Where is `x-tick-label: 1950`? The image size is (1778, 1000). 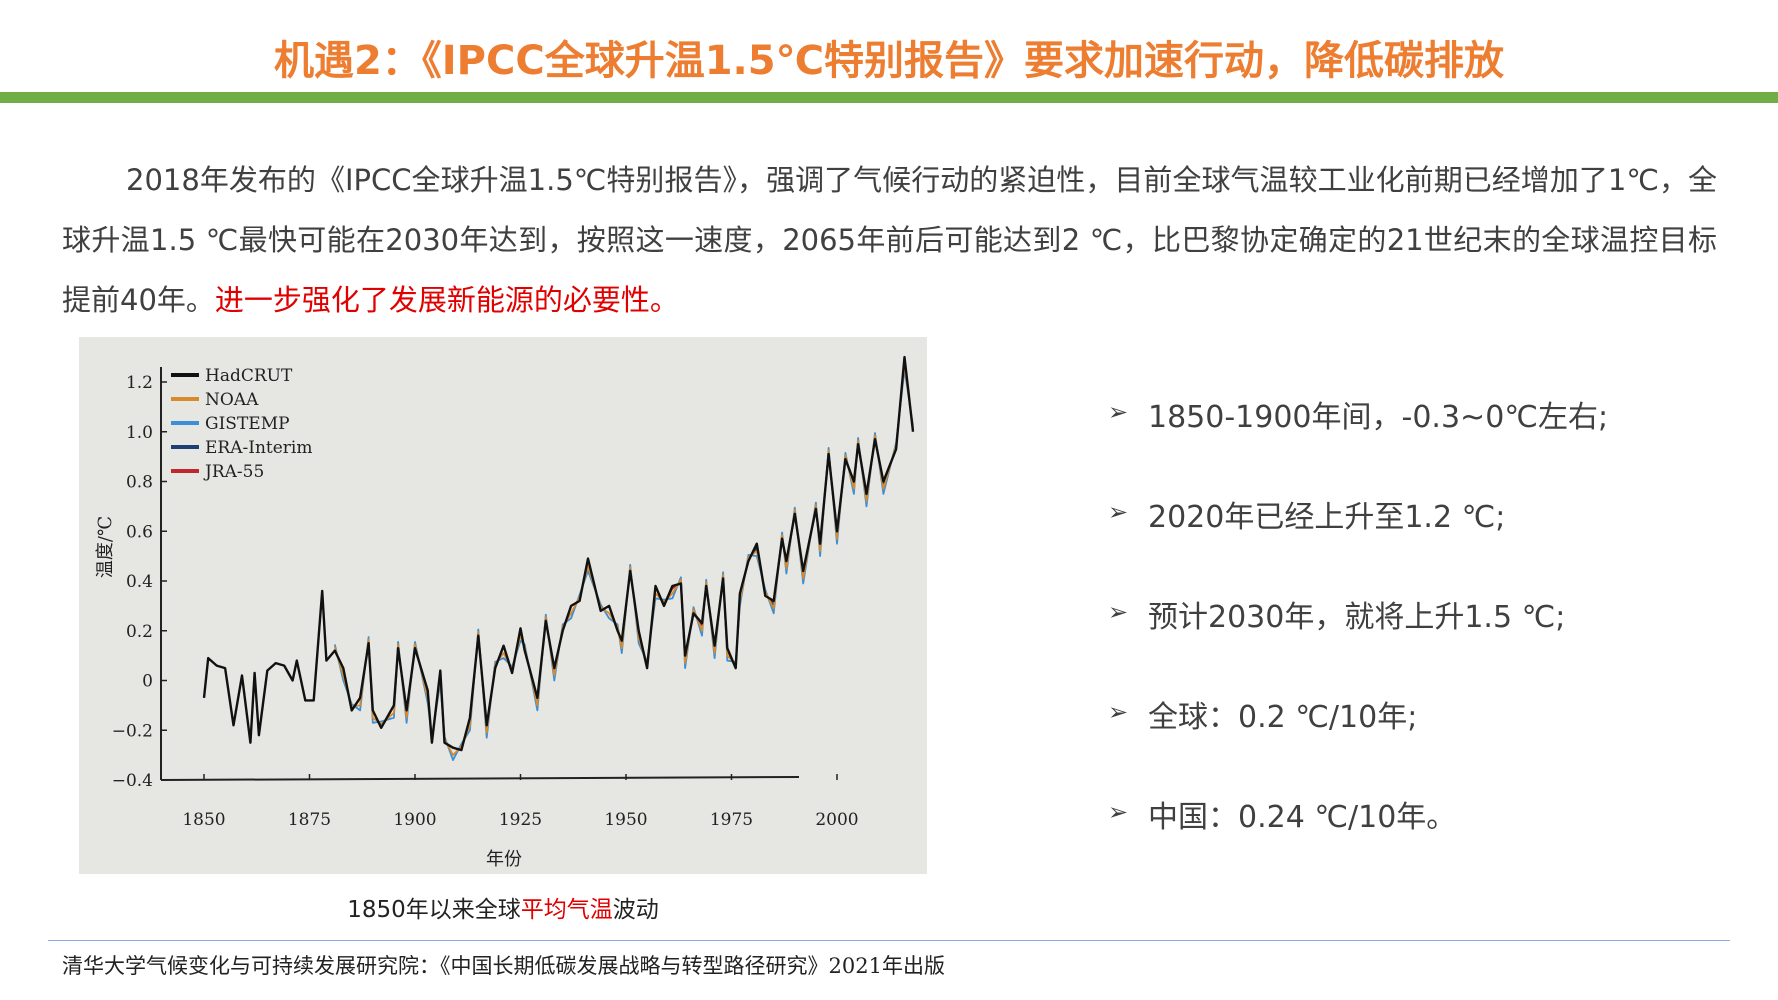
x-tick-label: 1950 is located at coordinates (625, 820).